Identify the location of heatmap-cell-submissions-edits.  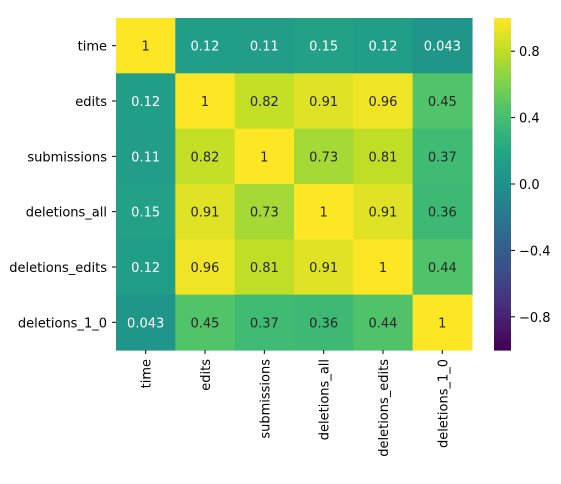
(205, 156).